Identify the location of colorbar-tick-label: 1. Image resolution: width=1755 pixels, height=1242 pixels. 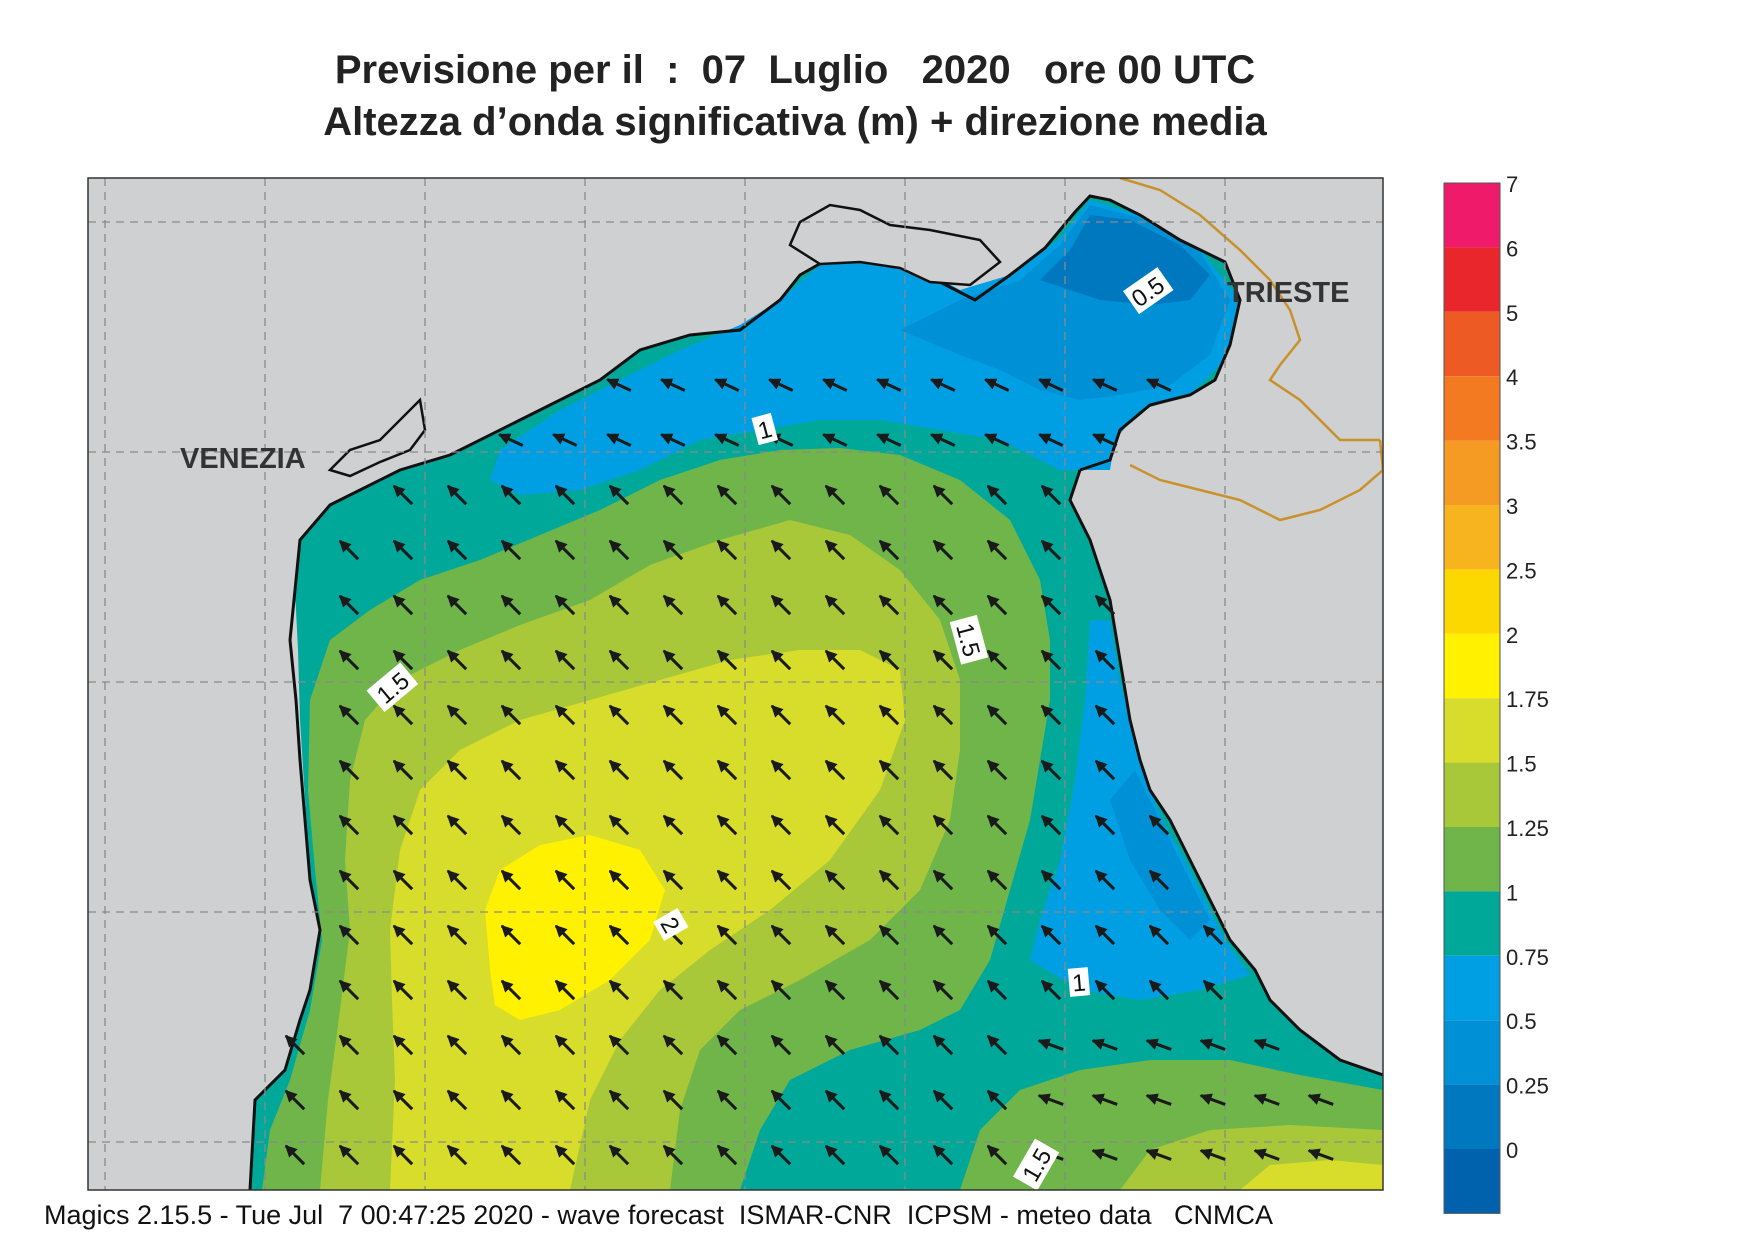
(1512, 892).